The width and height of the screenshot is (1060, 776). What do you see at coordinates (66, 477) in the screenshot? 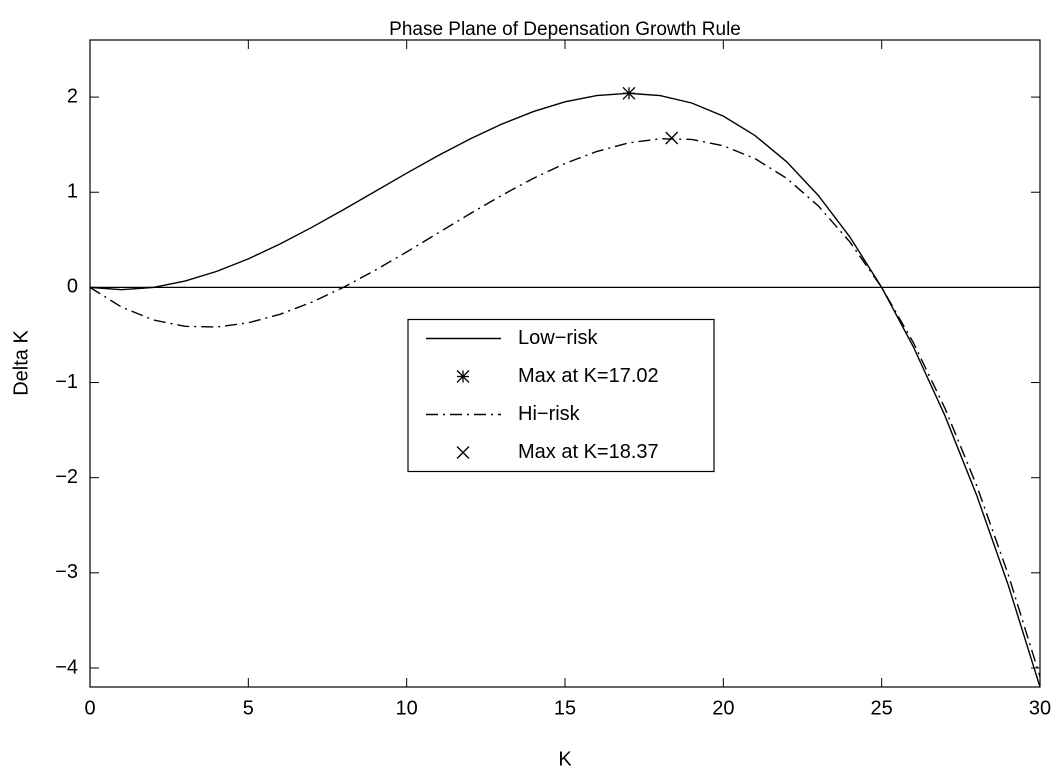
I see `y-tick-label: −2` at bounding box center [66, 477].